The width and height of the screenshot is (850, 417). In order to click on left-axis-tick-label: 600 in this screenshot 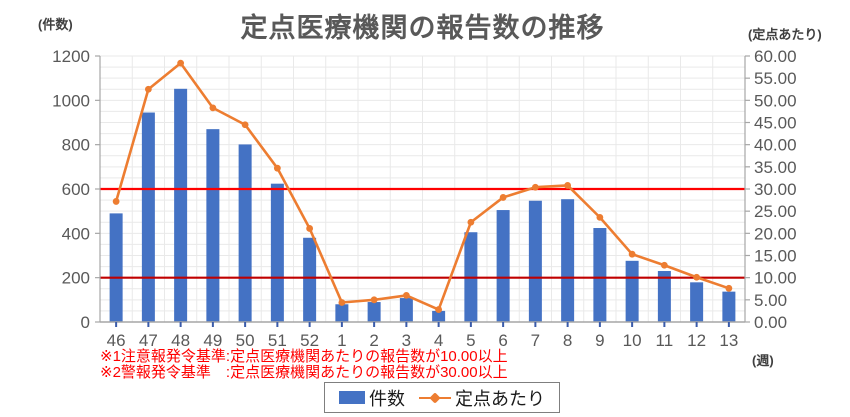, I will do `click(76, 189)`.